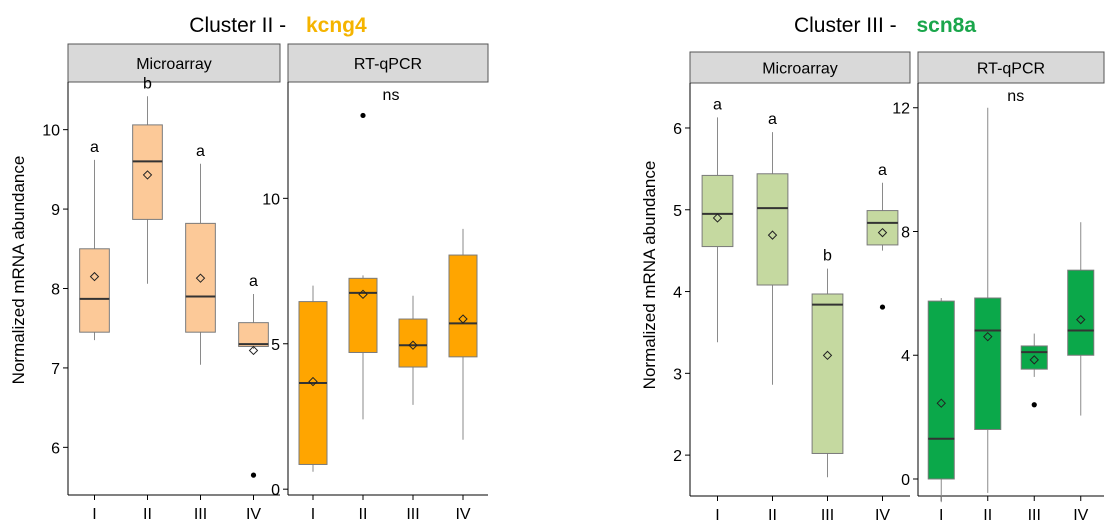 The image size is (1116, 529). I want to click on box-IV: a, so click(882, 236).